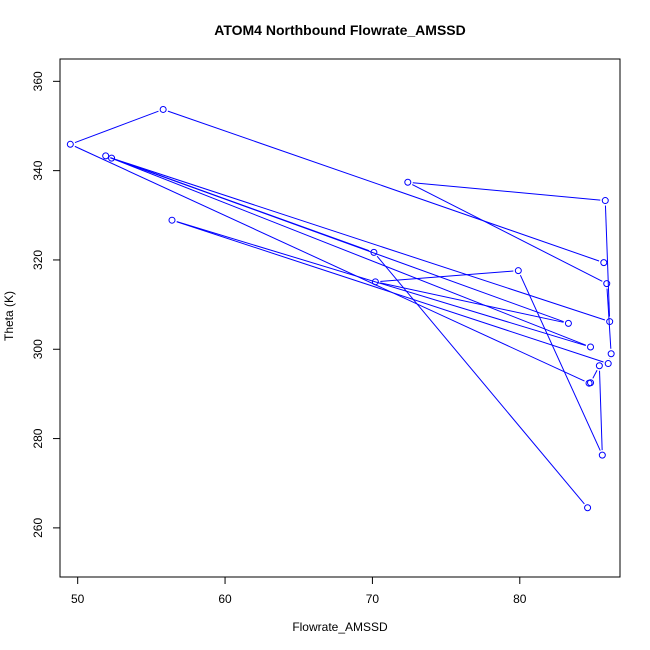 This screenshot has width=650, height=650. I want to click on x-tick-label: 60, so click(225, 599).